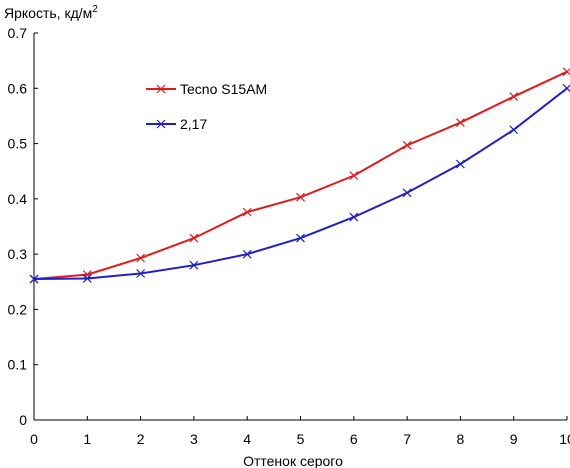 The height and width of the screenshot is (468, 570). I want to click on legend-label: Tecno S15AM, so click(223, 89).